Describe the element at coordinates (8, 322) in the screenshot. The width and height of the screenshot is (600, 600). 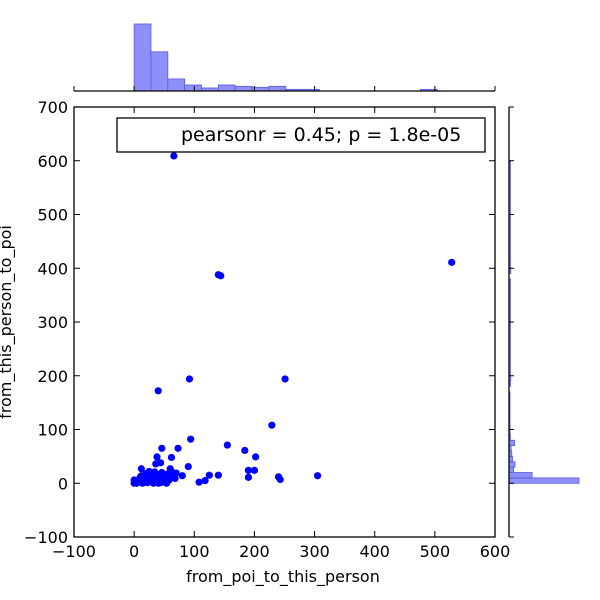
I see `y-axis-label: from_this_person_to_poi` at that location.